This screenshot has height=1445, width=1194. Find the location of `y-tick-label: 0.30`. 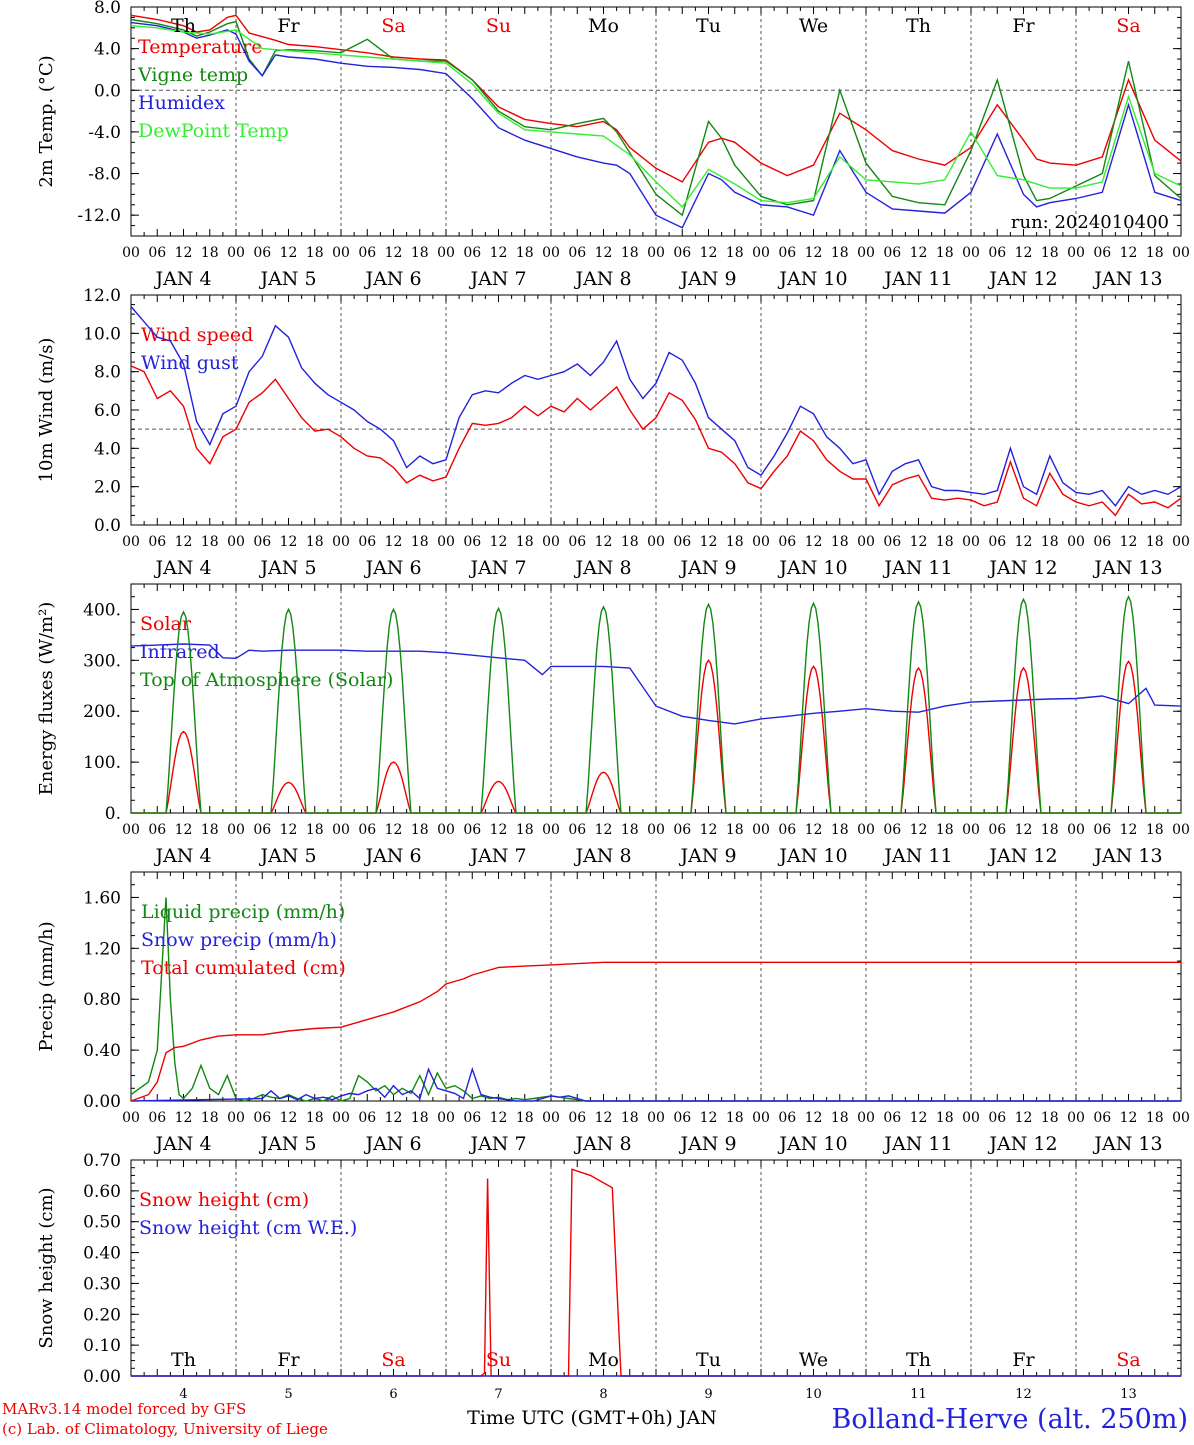

y-tick-label: 0.30 is located at coordinates (102, 1284).